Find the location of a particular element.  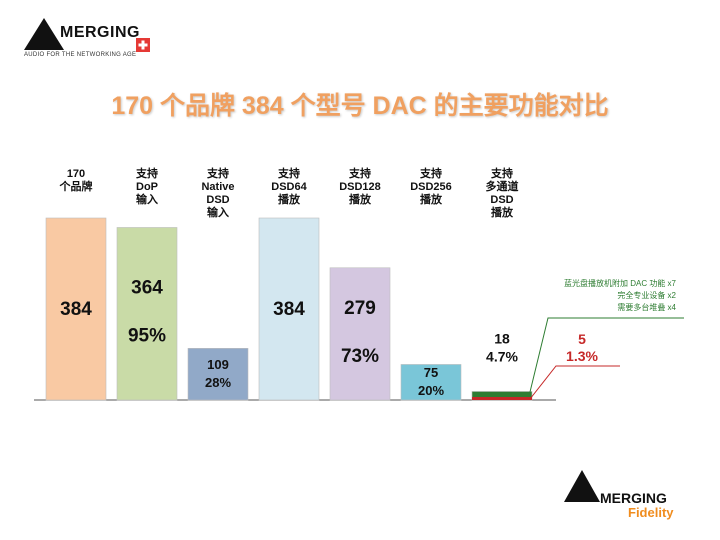

annotation-text: 完全专业设备 x2 is located at coordinates (646, 295).